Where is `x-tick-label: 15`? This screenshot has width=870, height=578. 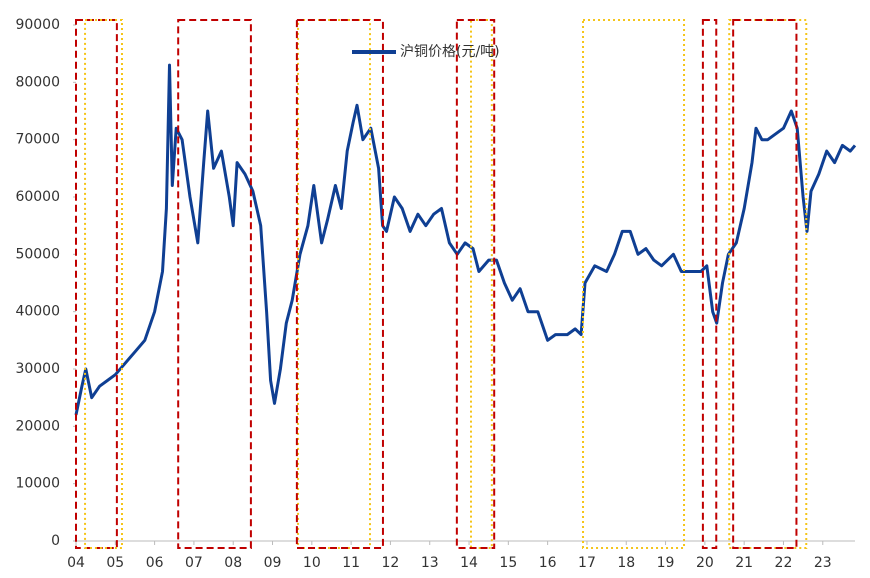
x-tick-label: 15 is located at coordinates (508, 563).